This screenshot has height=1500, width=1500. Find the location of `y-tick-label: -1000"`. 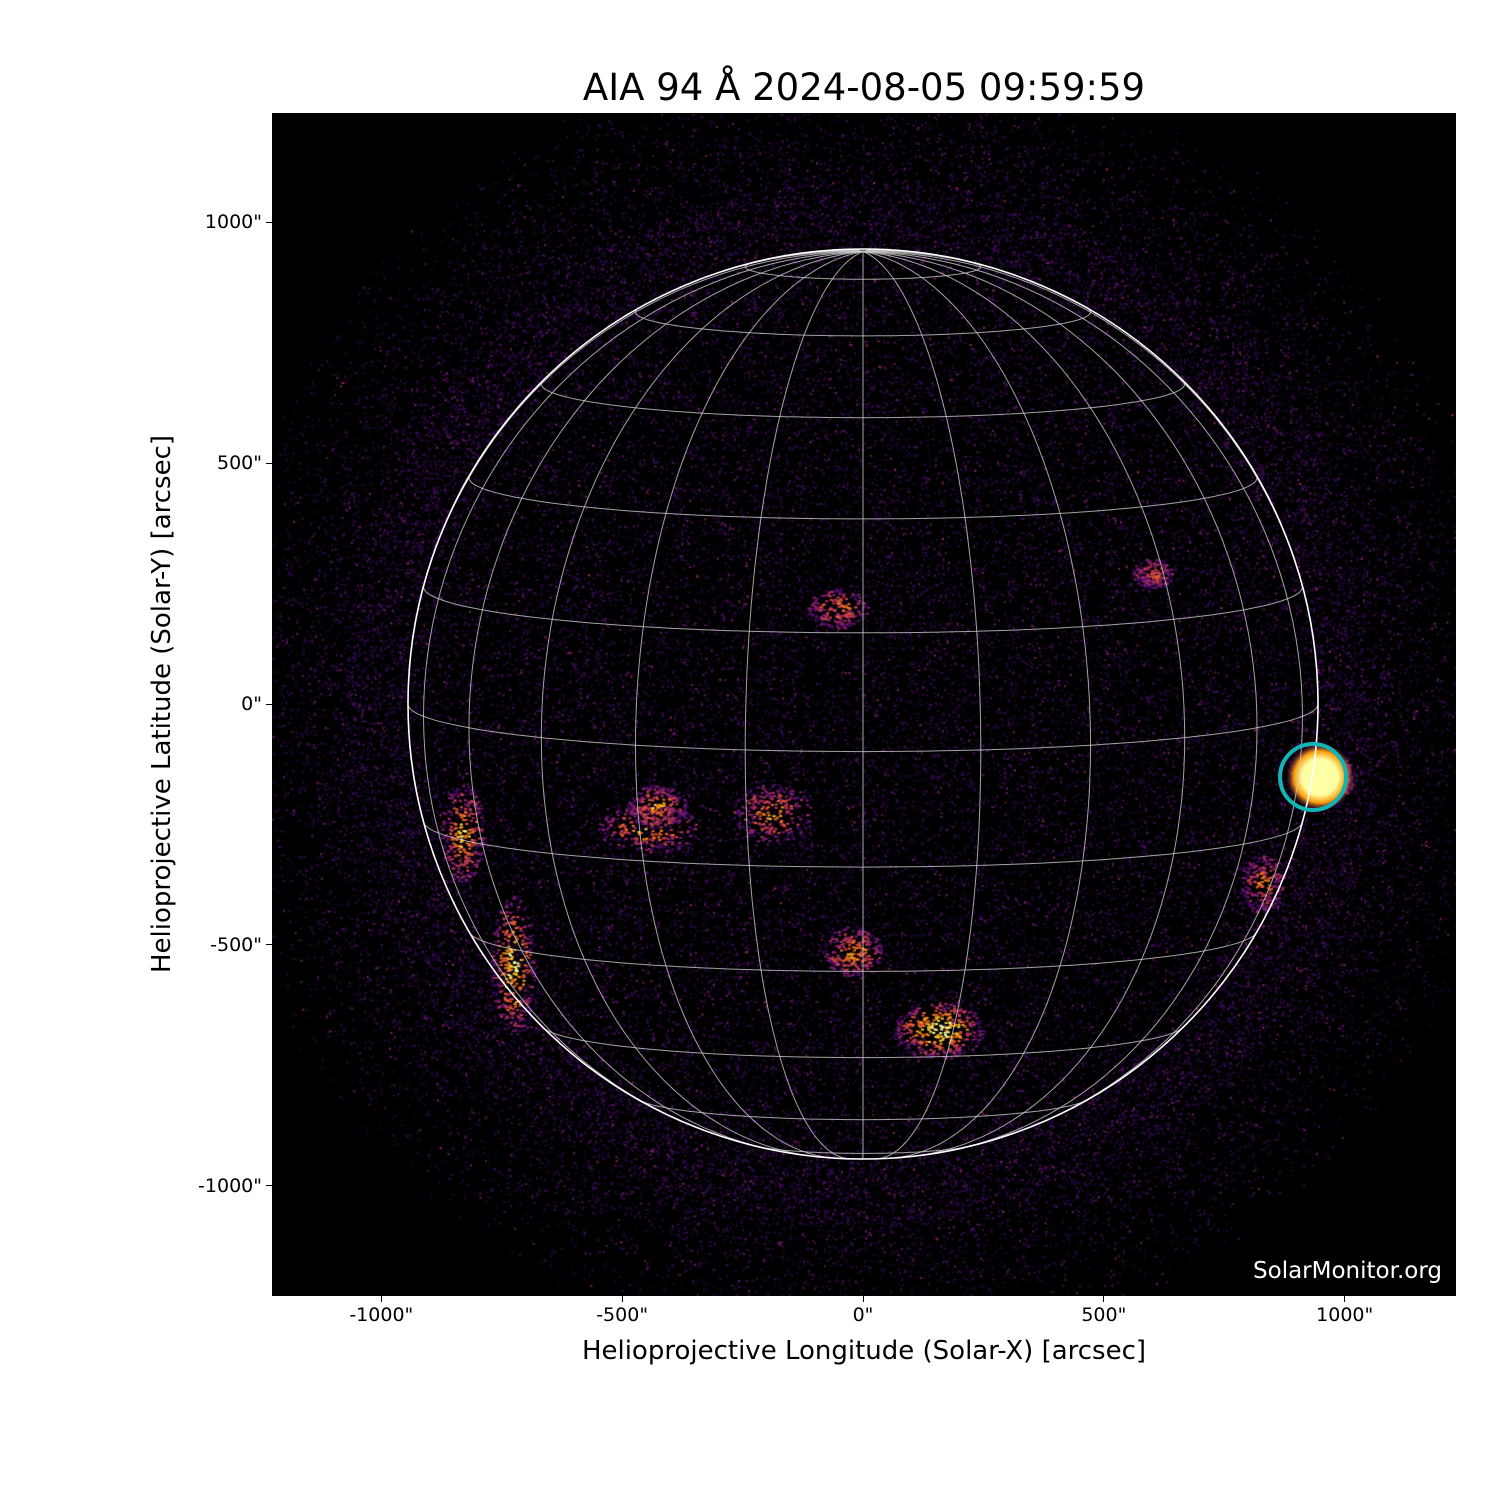

y-tick-label: -1000" is located at coordinates (230, 1185).